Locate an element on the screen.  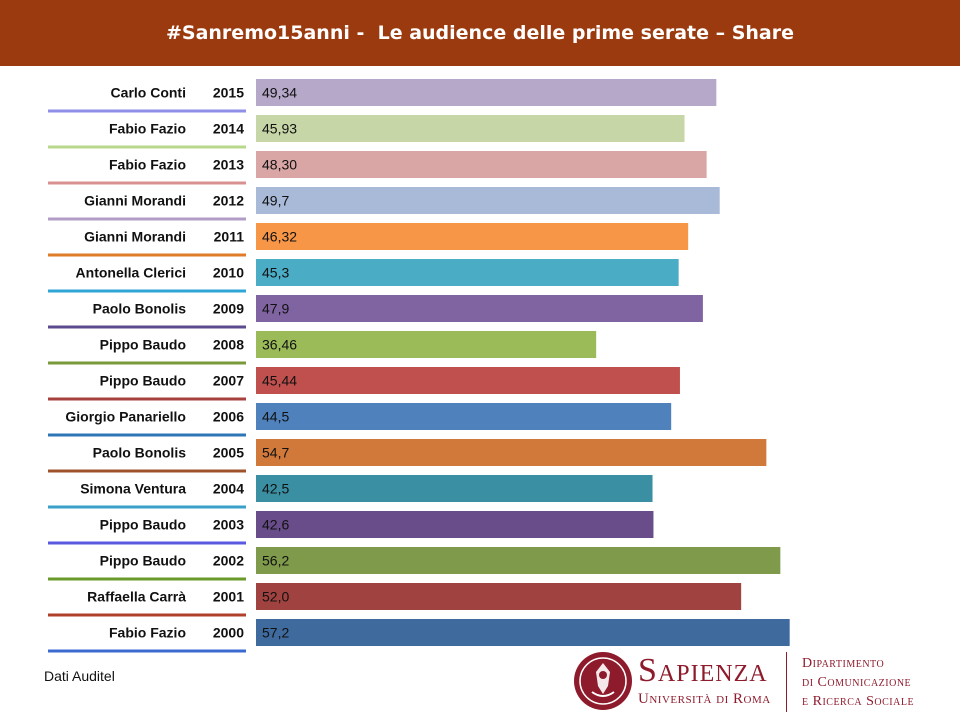
host-label-2001: Raffaella Carrà is located at coordinates (136, 597).